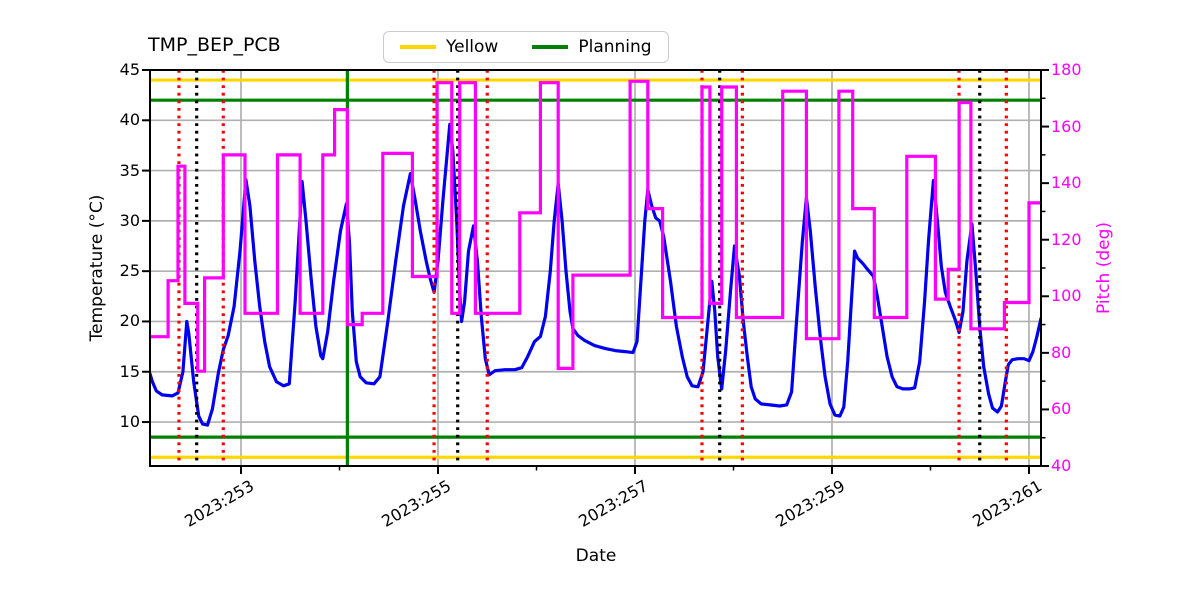 Image resolution: width=1200 pixels, height=600 pixels. What do you see at coordinates (1066, 183) in the screenshot?
I see `y-right-tick-label: 140` at bounding box center [1066, 183].